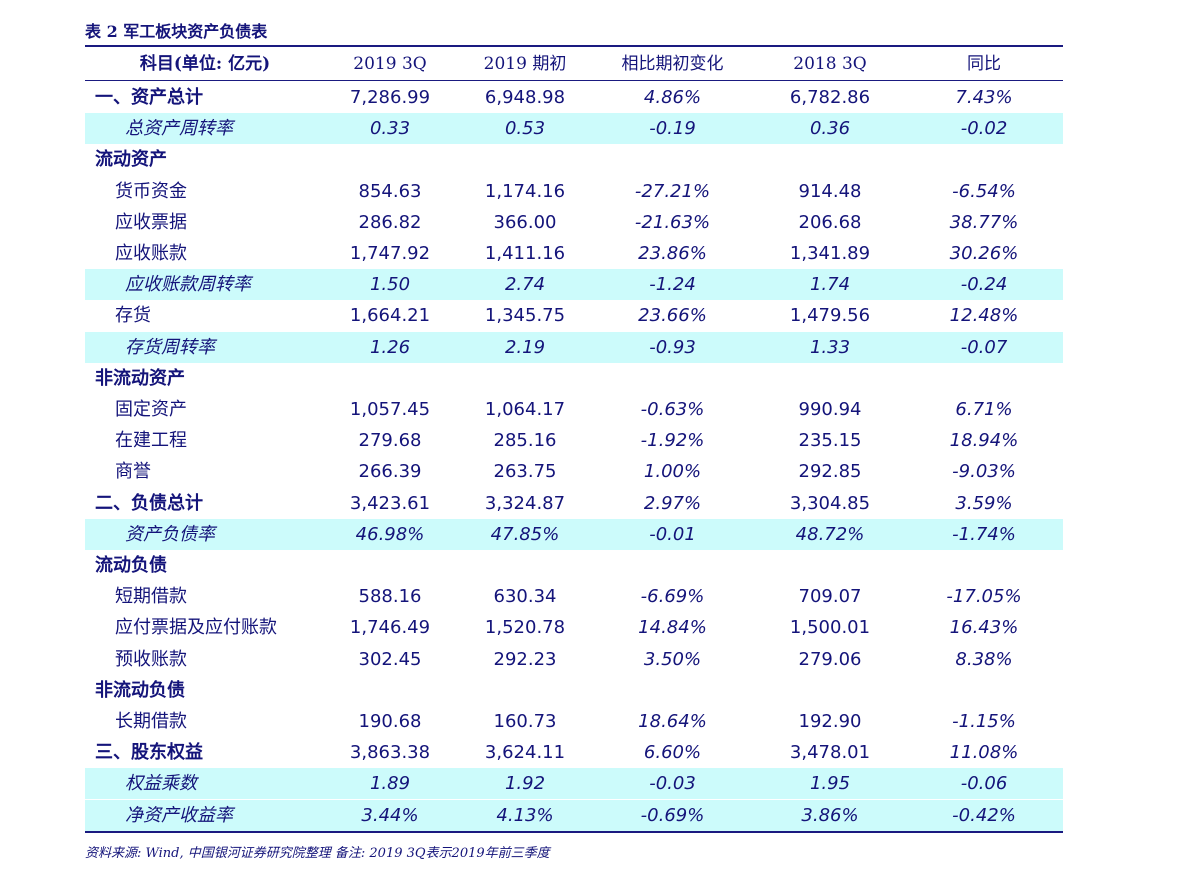  What do you see at coordinates (830, 815) in the screenshot?
I see `value-cell: 3.86%` at bounding box center [830, 815].